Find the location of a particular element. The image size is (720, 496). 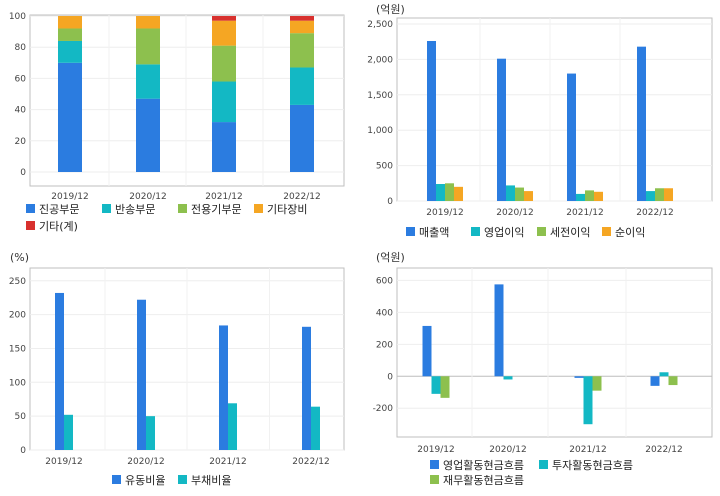

y-tick-label: 200 is located at coordinates (17, 316).